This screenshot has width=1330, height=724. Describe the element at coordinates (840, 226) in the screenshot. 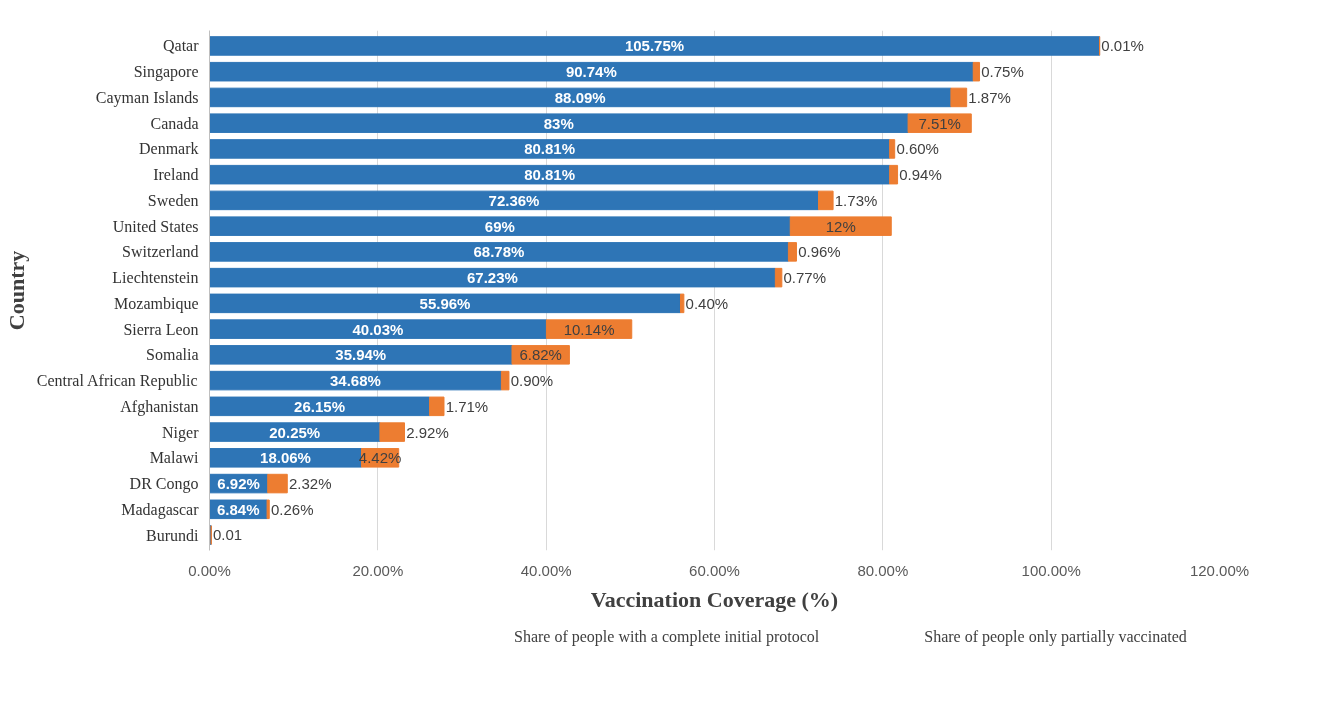

I see `data-label: 12%` at that location.